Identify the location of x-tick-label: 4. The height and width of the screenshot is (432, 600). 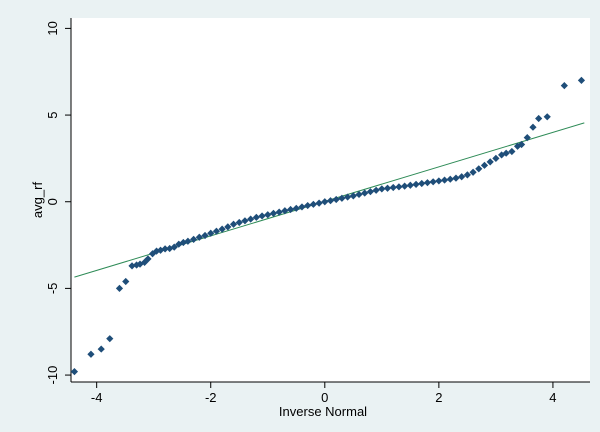
(552, 397).